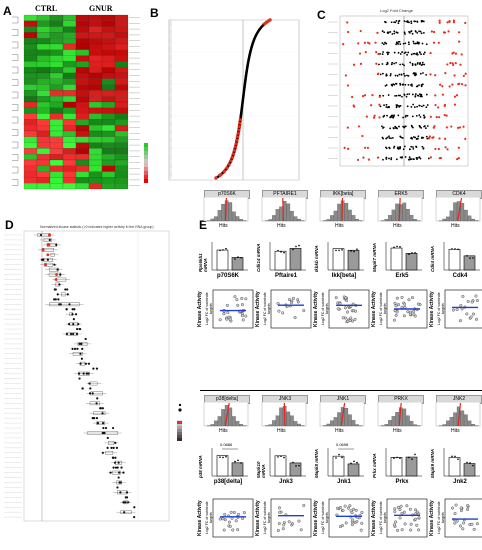 The image size is (482, 550). What do you see at coordinates (179, 427) in the screenshot?
I see `legend-gradient` at bounding box center [179, 427].